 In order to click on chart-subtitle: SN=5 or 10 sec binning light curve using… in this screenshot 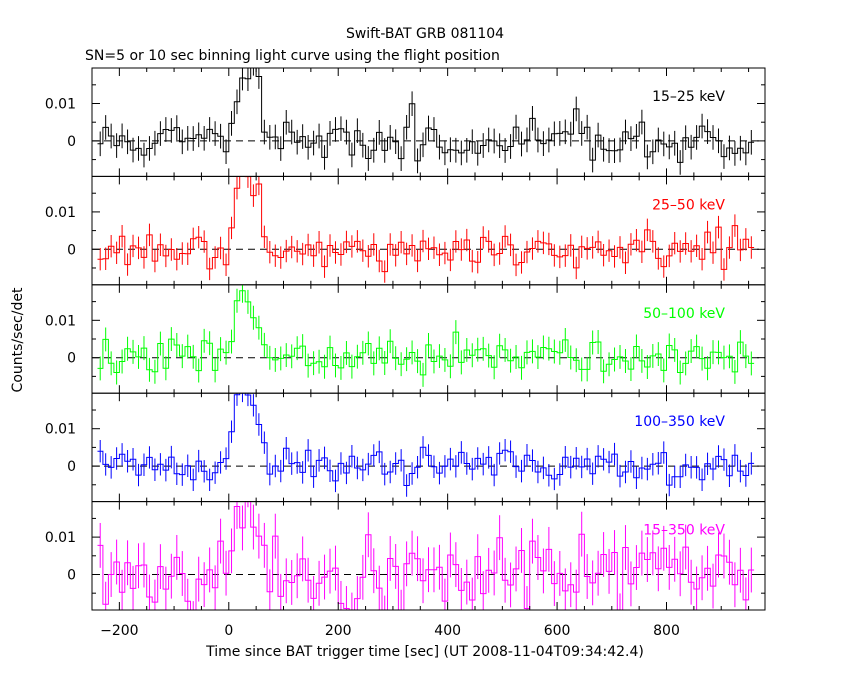, I will do `click(292, 56)`.